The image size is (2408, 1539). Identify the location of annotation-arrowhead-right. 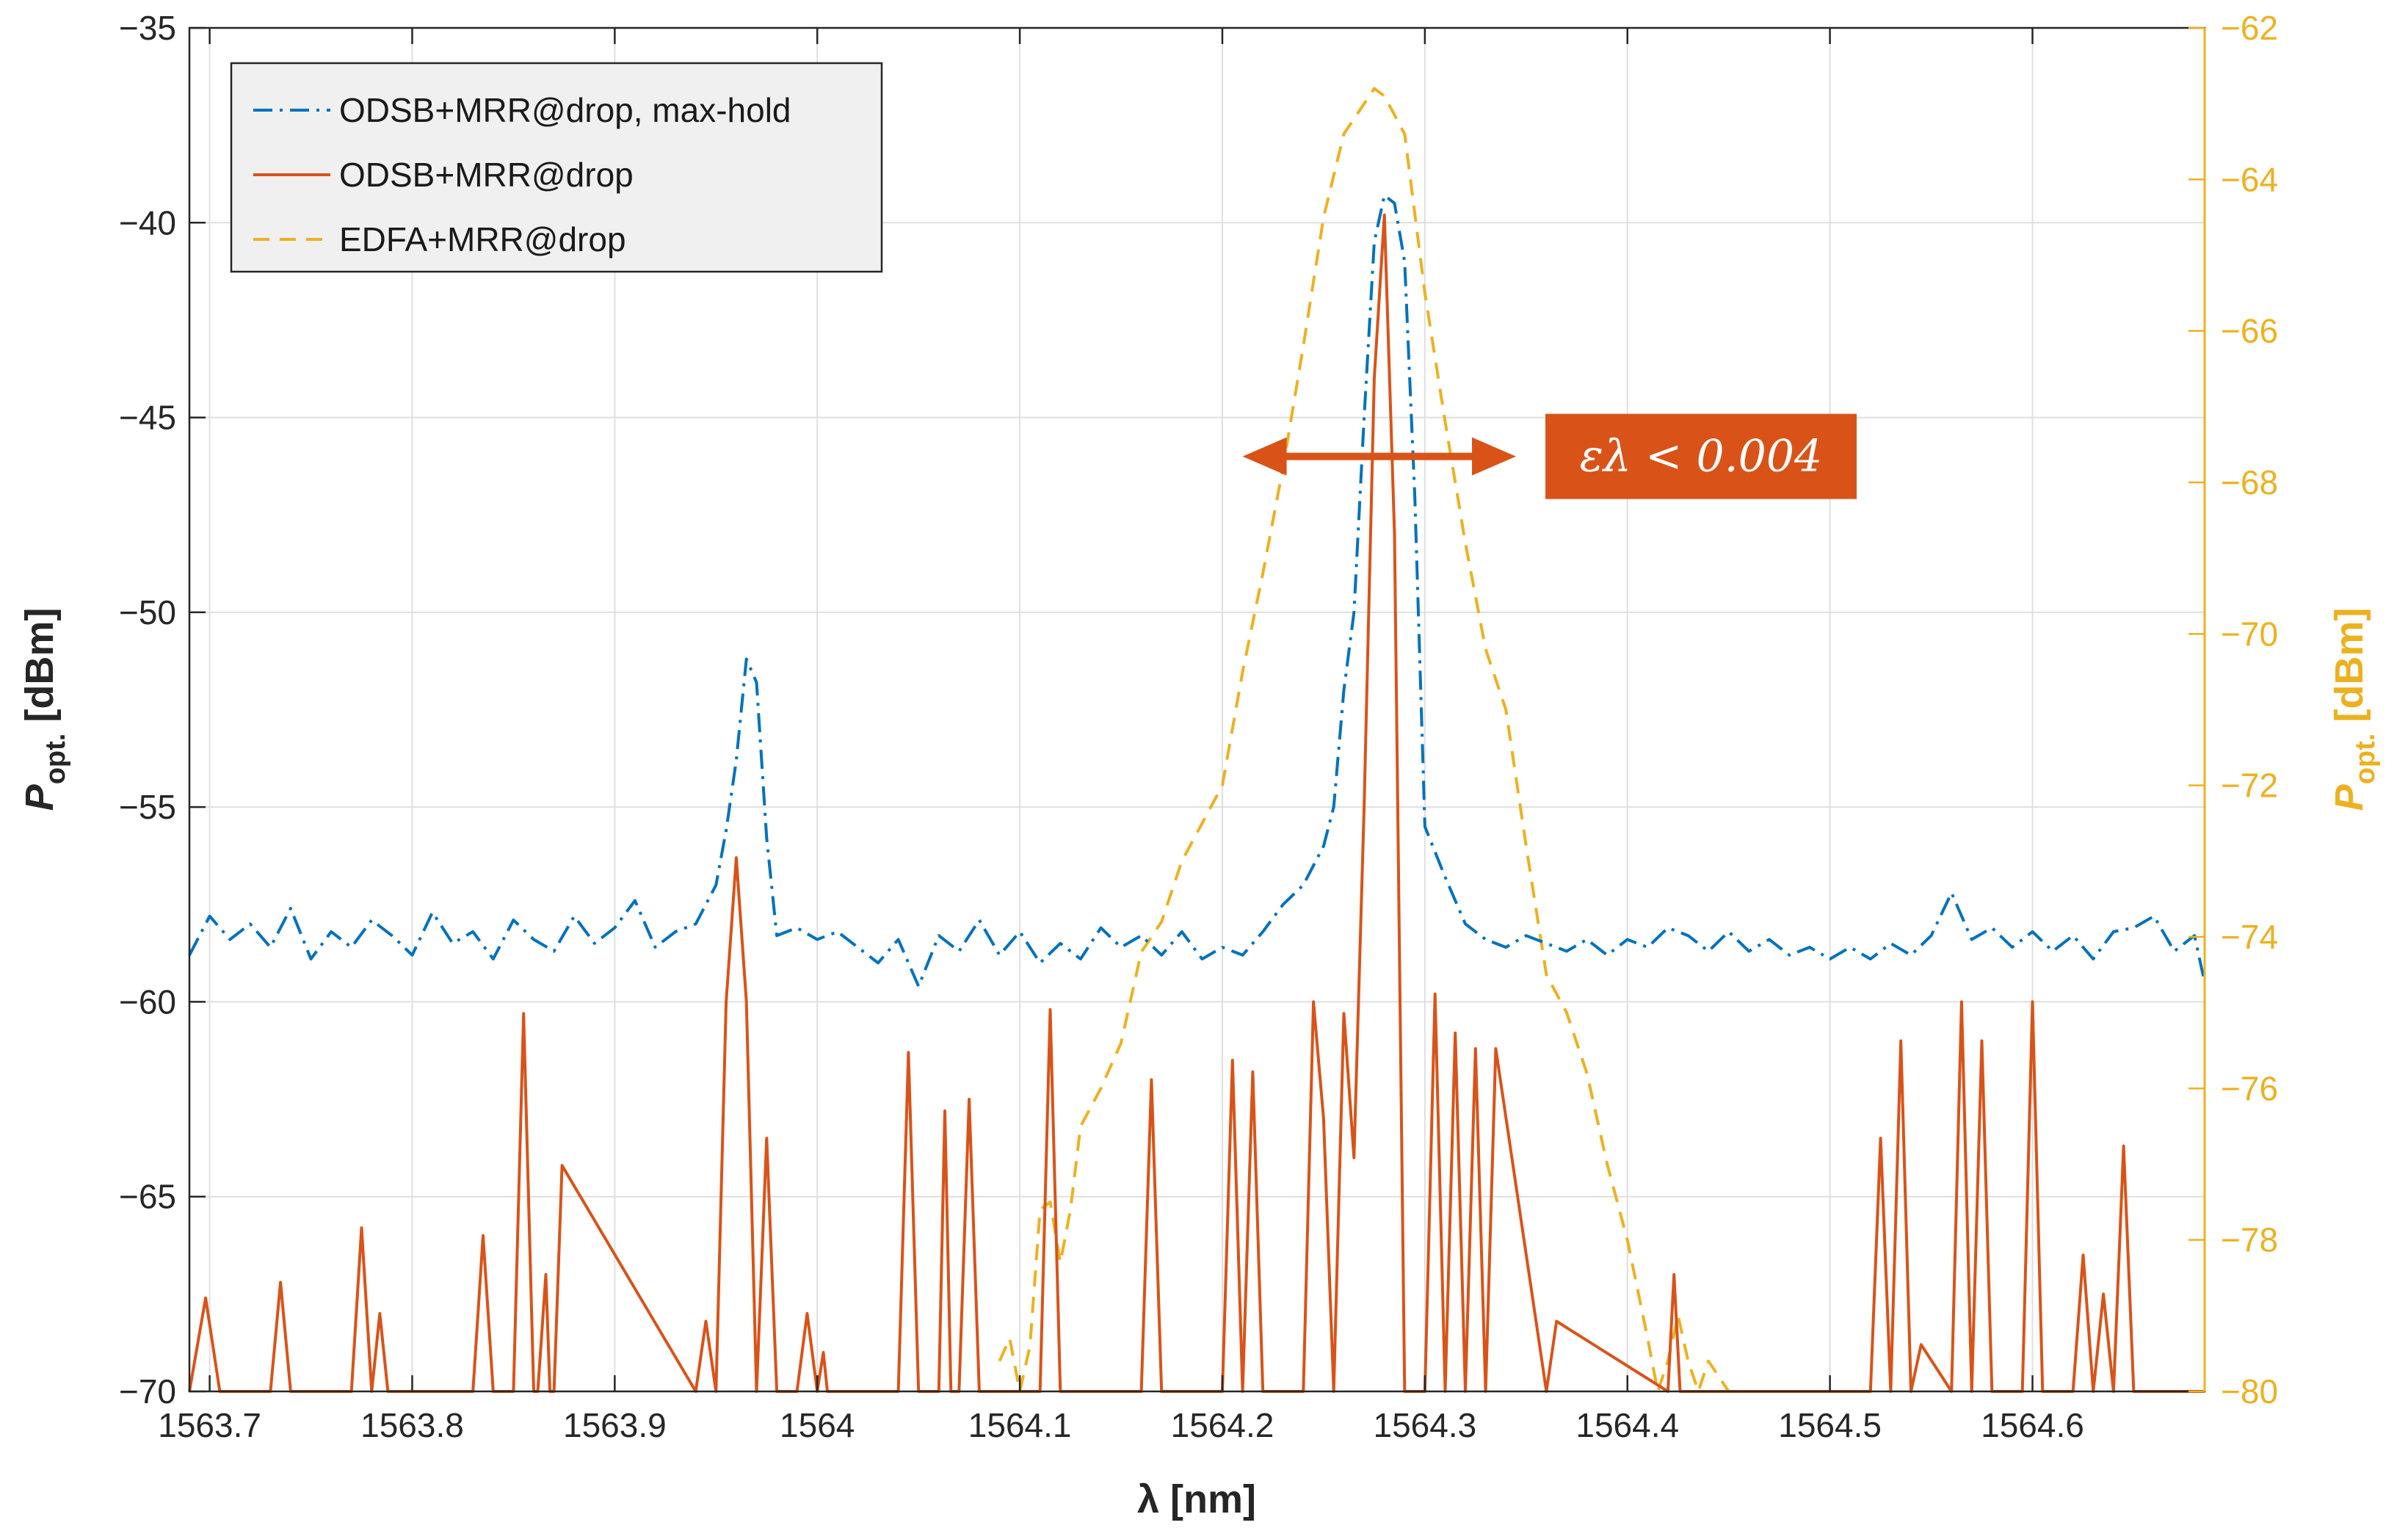
(1494, 456).